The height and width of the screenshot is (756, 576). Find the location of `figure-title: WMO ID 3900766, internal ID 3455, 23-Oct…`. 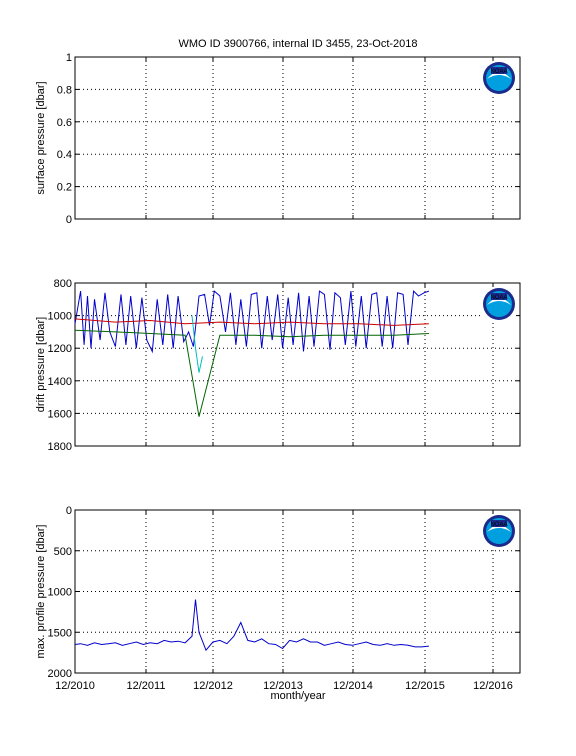

figure-title: WMO ID 3900766, internal ID 3455, 23-Oct… is located at coordinates (297, 44).